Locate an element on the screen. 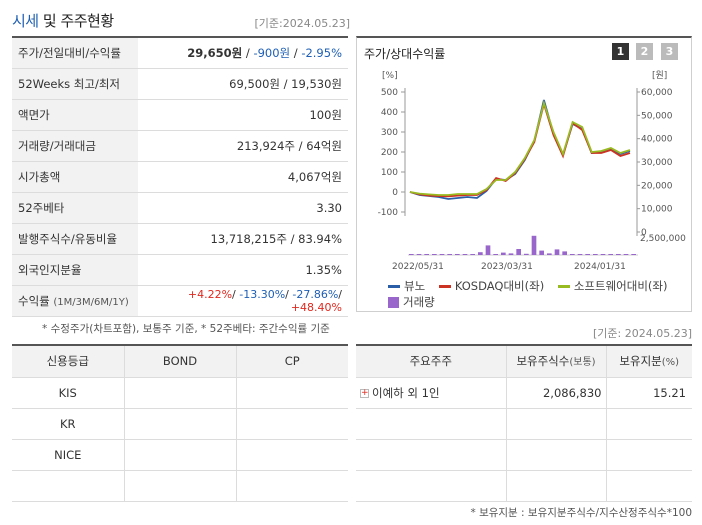  left-tick-label: 400 is located at coordinates (389, 113).